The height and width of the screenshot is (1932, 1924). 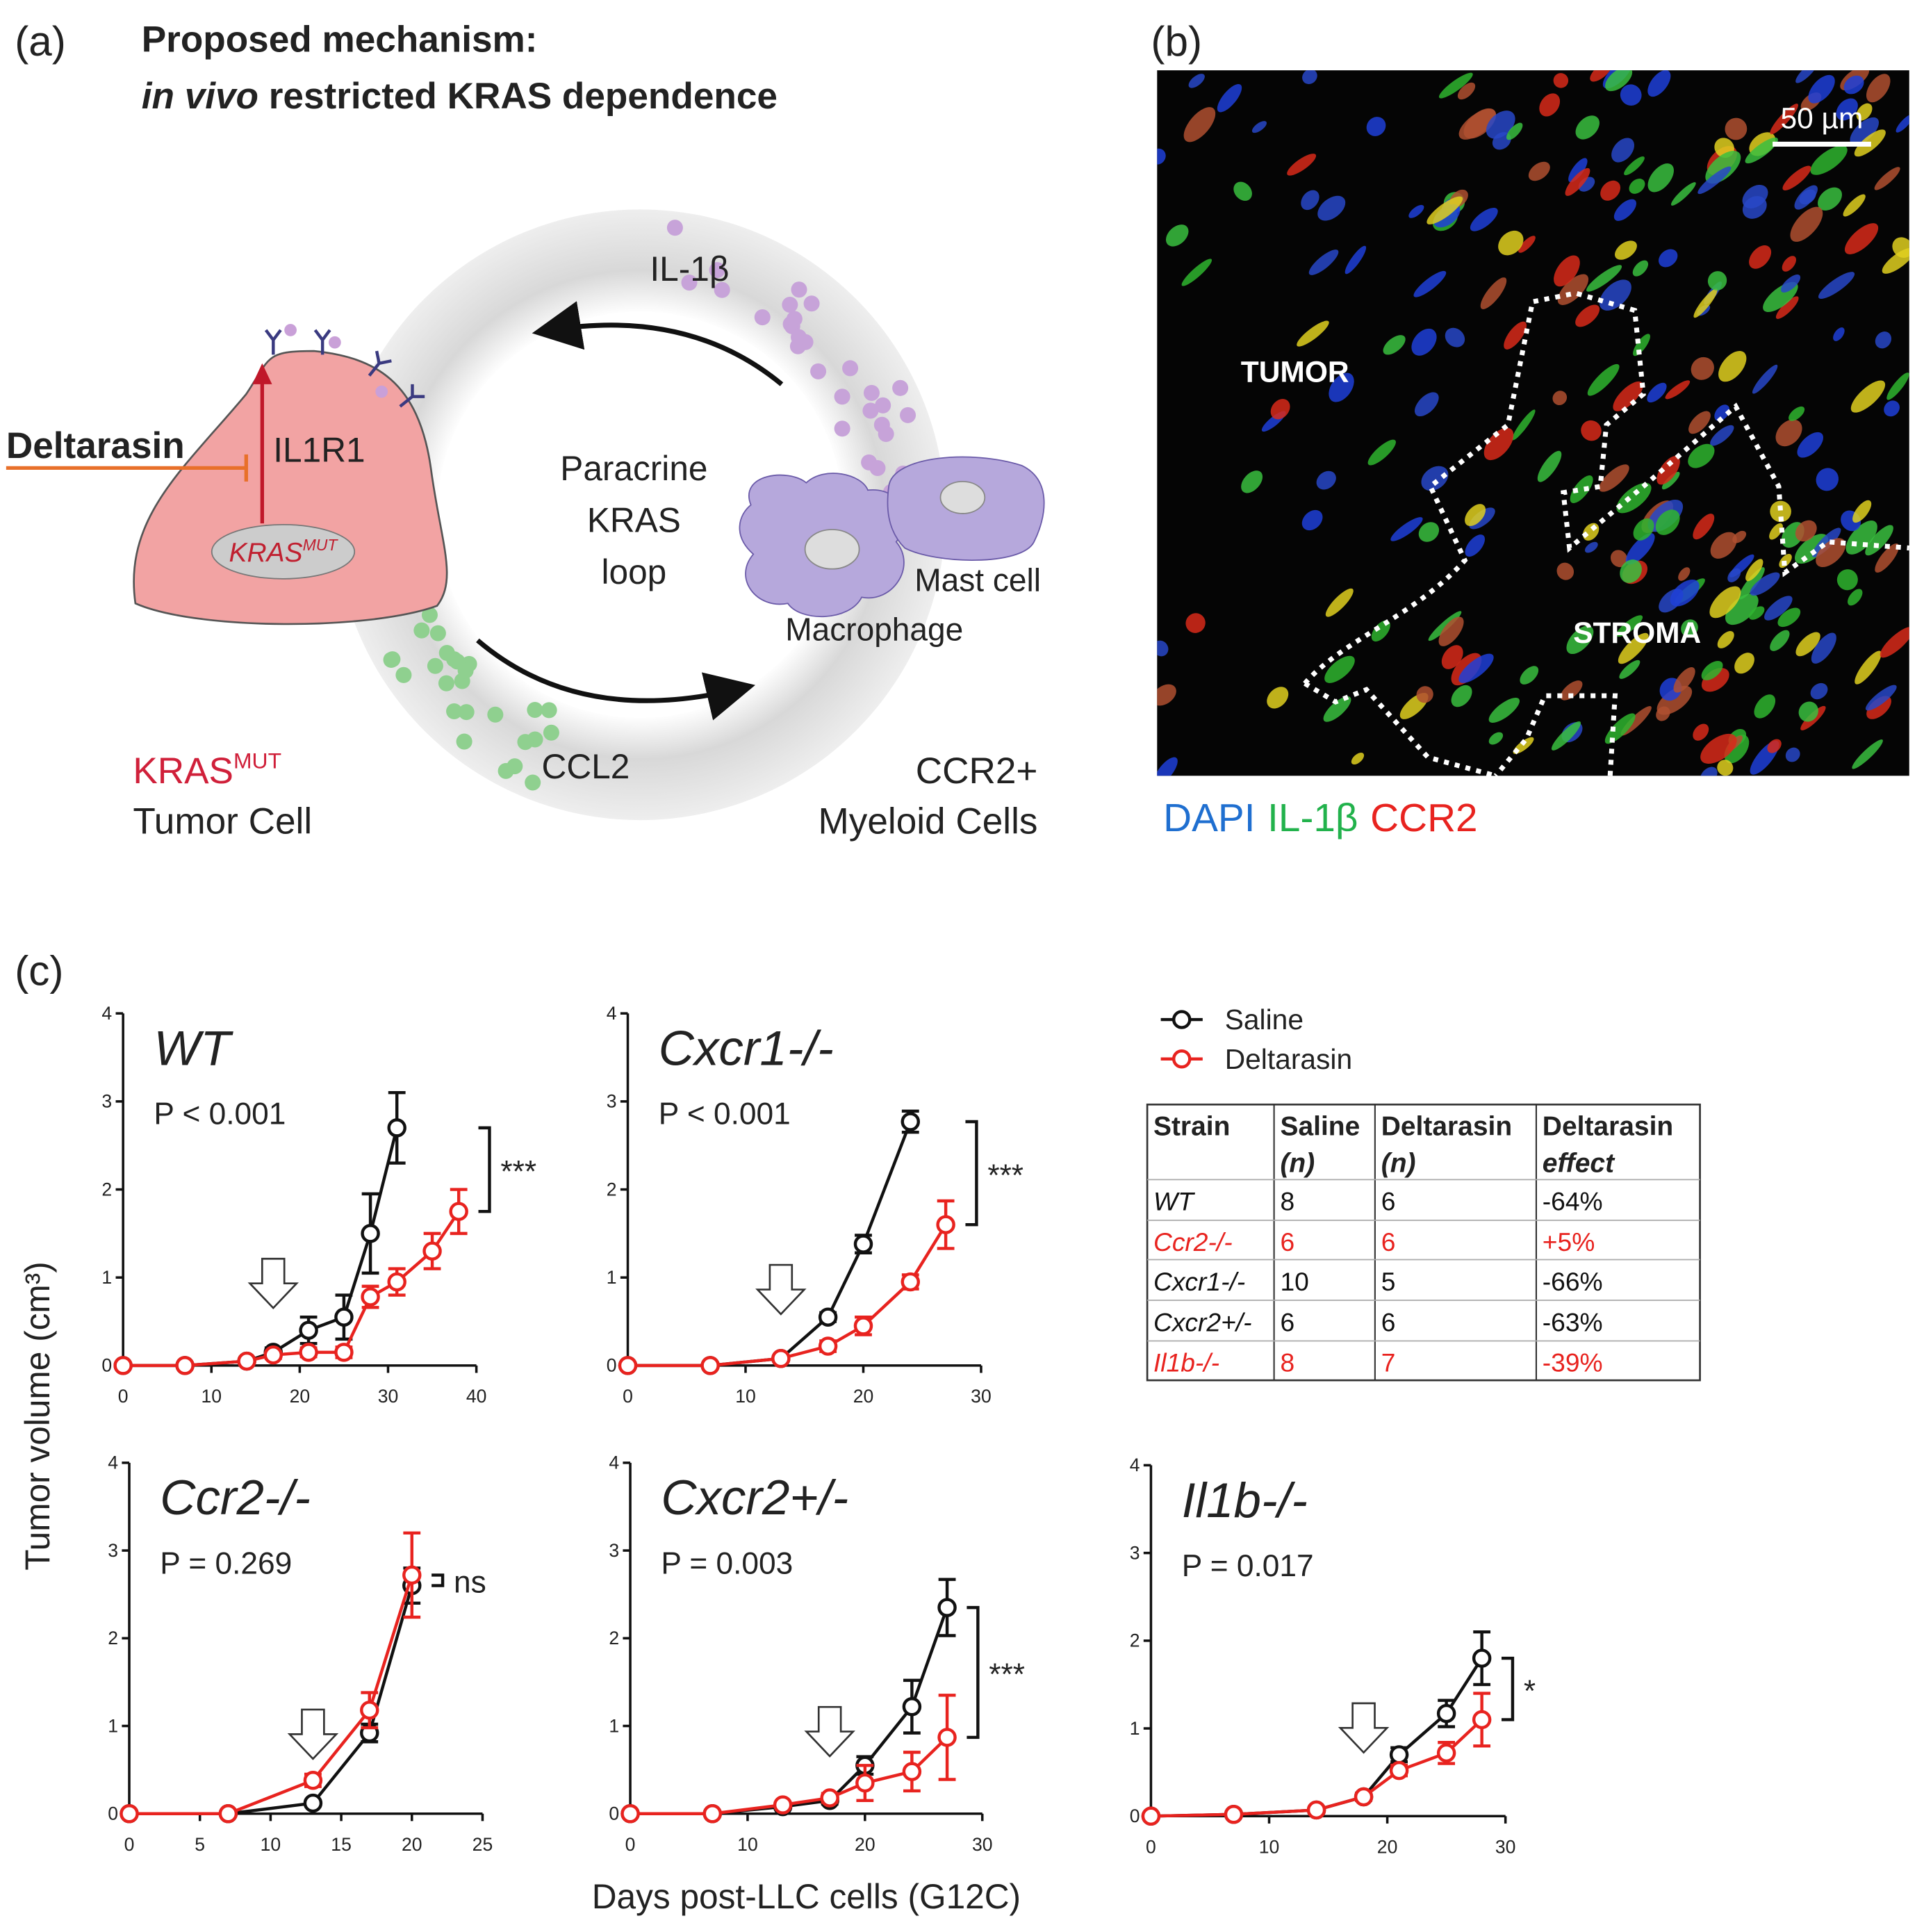 What do you see at coordinates (755, 1498) in the screenshot?
I see `chart-title: Cxcr2+/-` at bounding box center [755, 1498].